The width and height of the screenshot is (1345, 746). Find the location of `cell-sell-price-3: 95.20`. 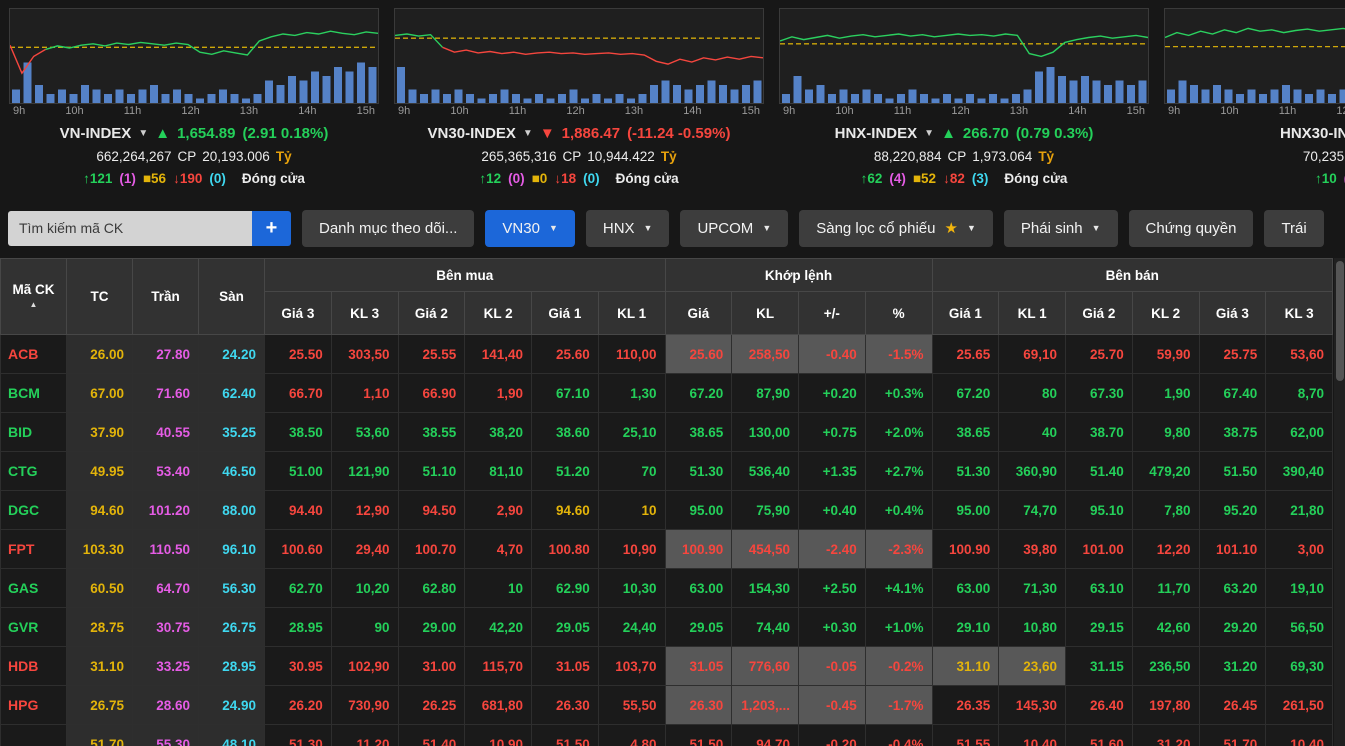

cell-sell-price-3: 95.20 is located at coordinates (1232, 510).